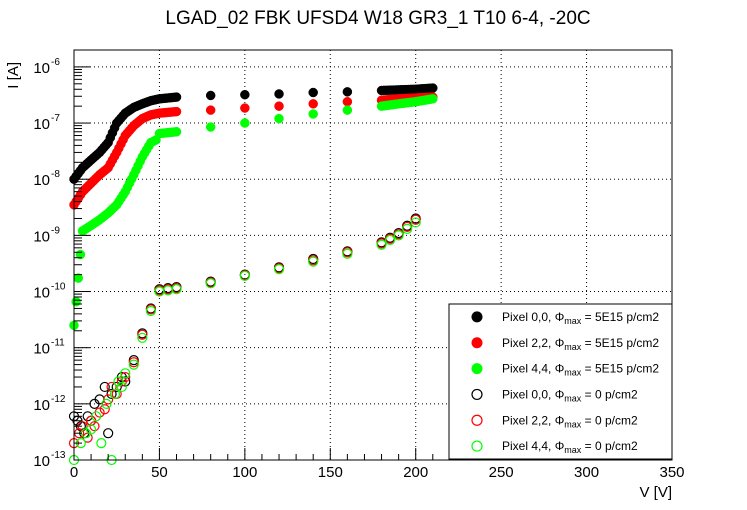 The image size is (747, 510). Describe the element at coordinates (528, 420) in the screenshot. I see `legend-text-pre: Pixel 2,2,` at that location.